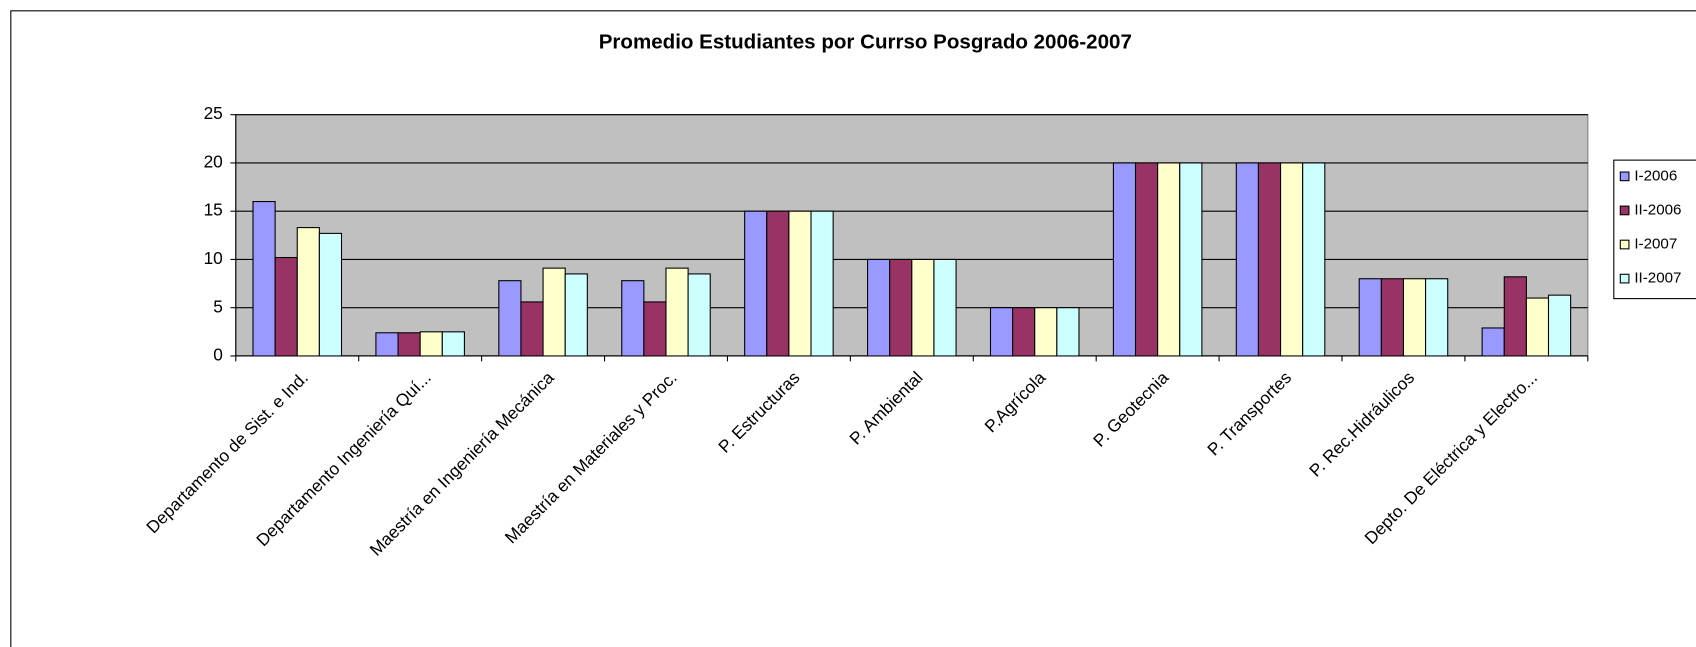 The width and height of the screenshot is (1696, 647). Describe the element at coordinates (213, 210) in the screenshot. I see `y-tick-label: 15` at that location.